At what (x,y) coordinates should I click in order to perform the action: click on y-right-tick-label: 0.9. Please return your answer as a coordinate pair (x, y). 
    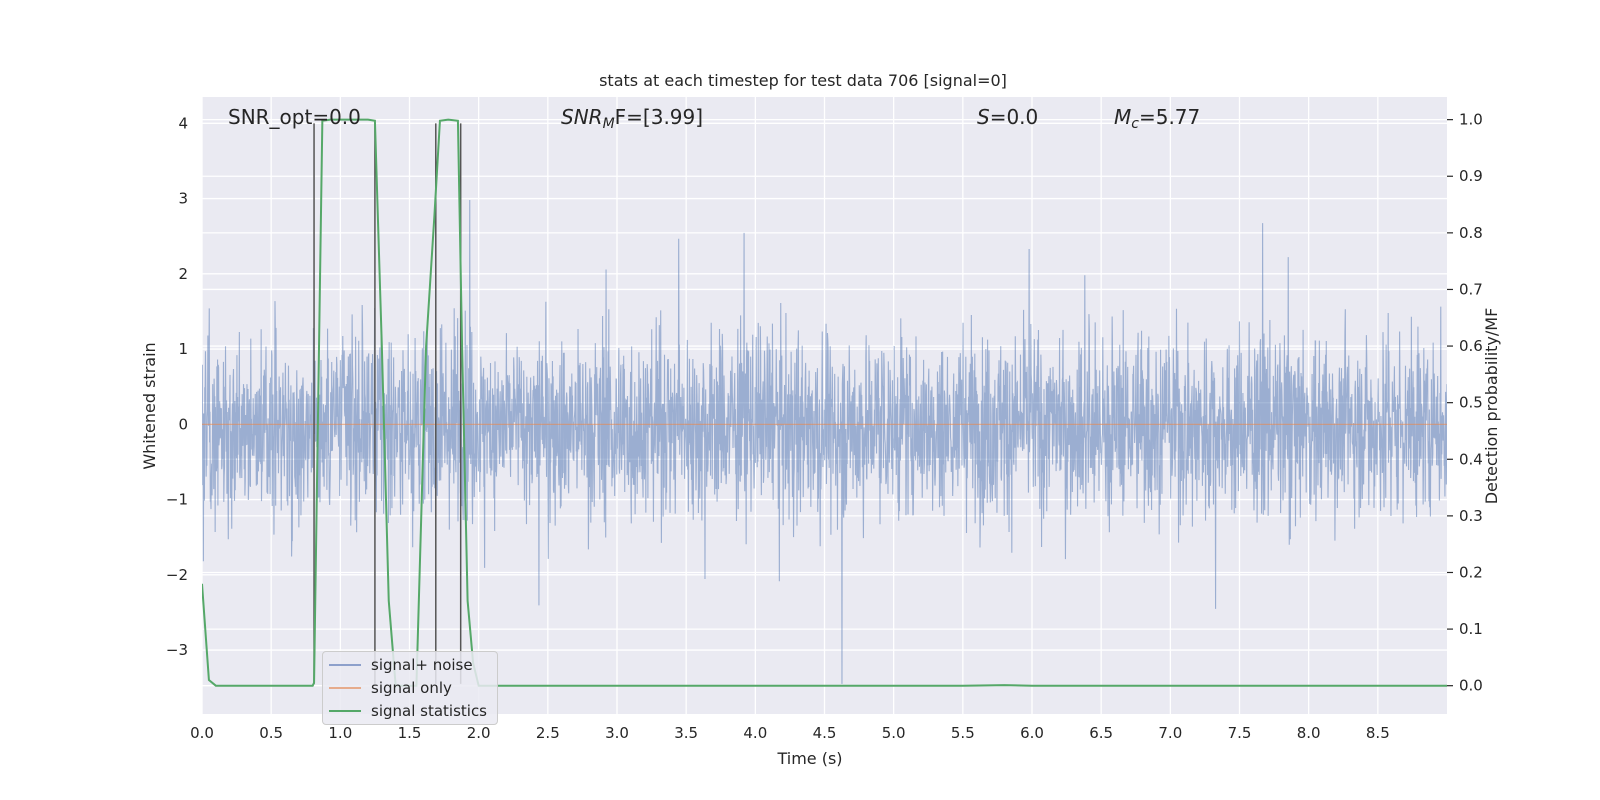
    Looking at the image, I should click on (1471, 176).